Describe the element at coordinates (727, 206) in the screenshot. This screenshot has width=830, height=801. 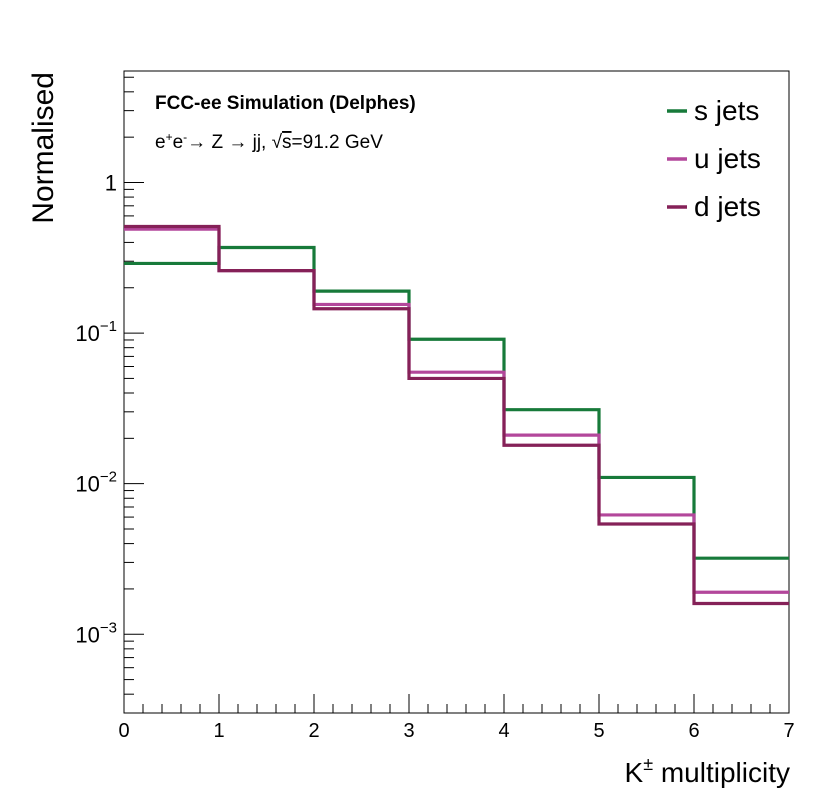
I see `legend-label-d-jets: d jets` at that location.